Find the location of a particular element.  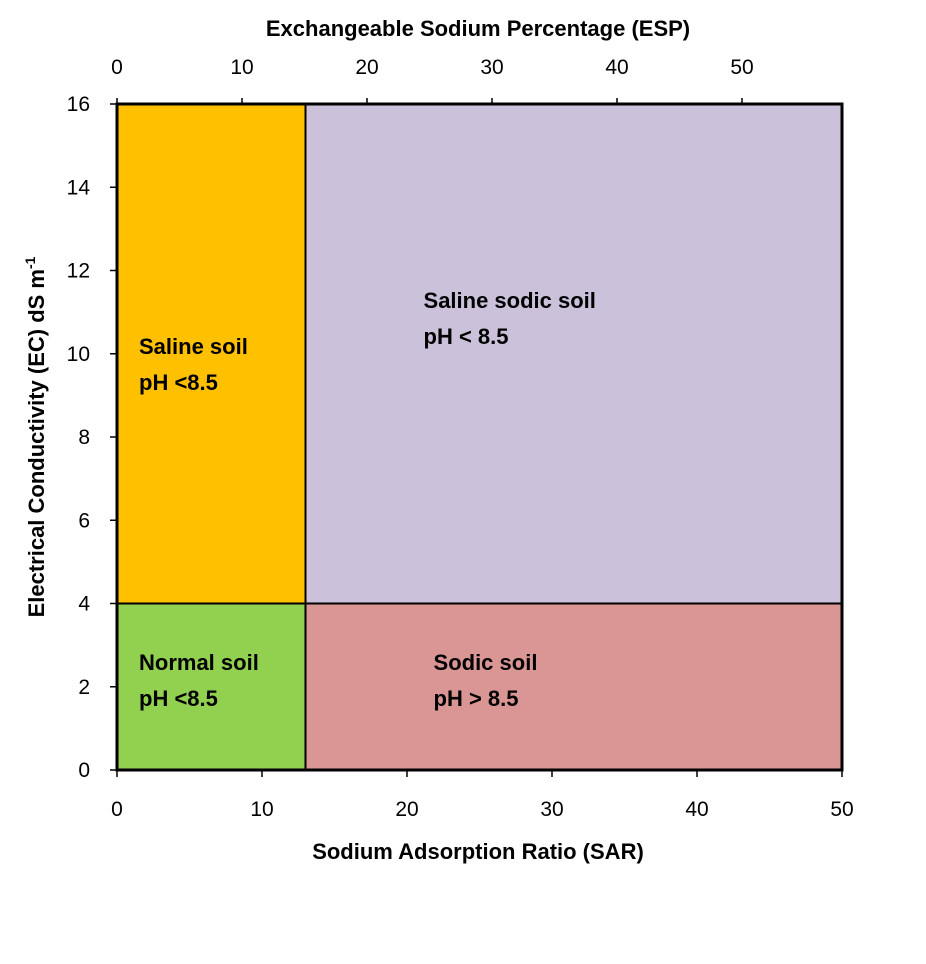

region-ph-sodic-soil: pH > 8.5 is located at coordinates (476, 698).